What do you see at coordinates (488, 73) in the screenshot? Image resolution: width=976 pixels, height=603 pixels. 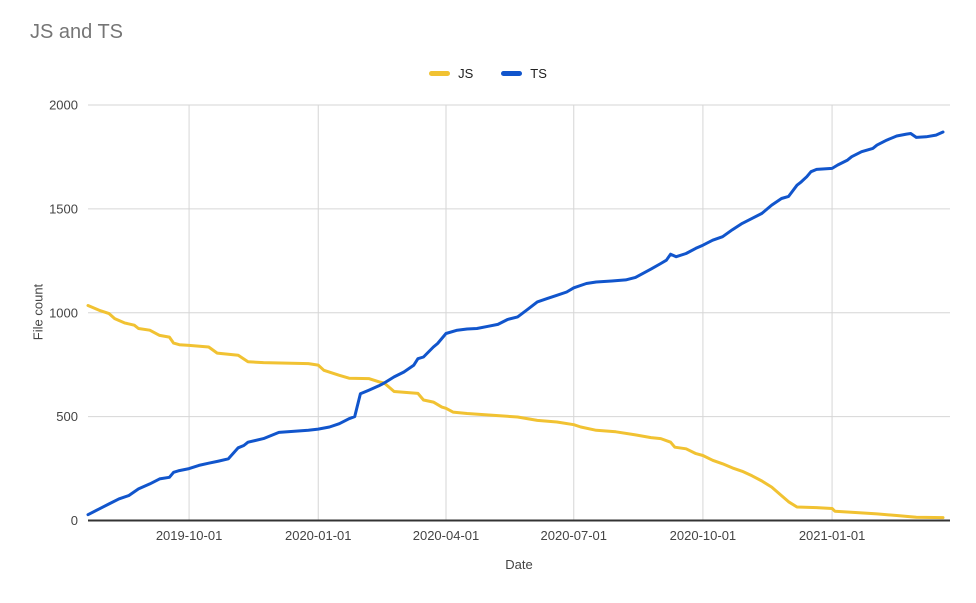 I see `legend: JS TS` at bounding box center [488, 73].